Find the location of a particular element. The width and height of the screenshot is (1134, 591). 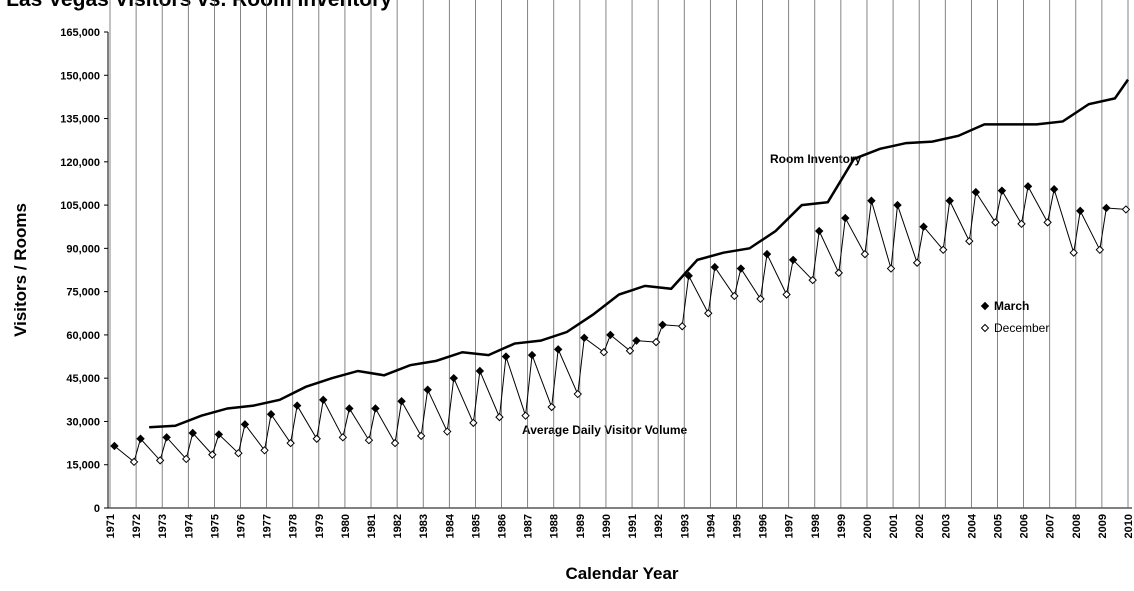

x-tick-label: 1992 is located at coordinates (659, 526).